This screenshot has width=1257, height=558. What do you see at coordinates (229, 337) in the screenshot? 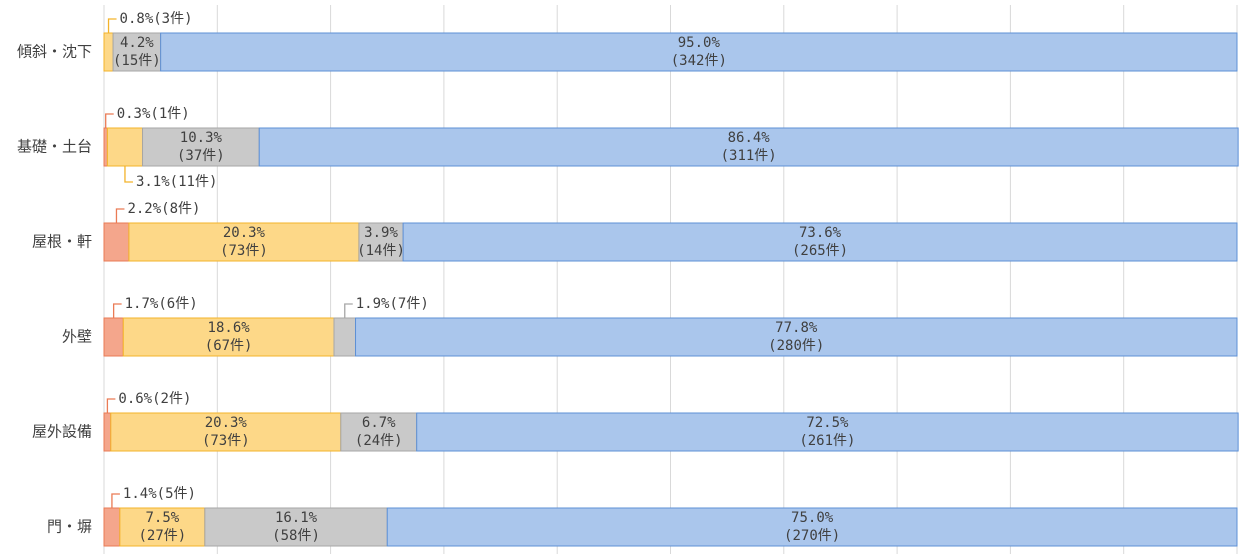
I see `data-label: 18.6% (67件)` at bounding box center [229, 337].